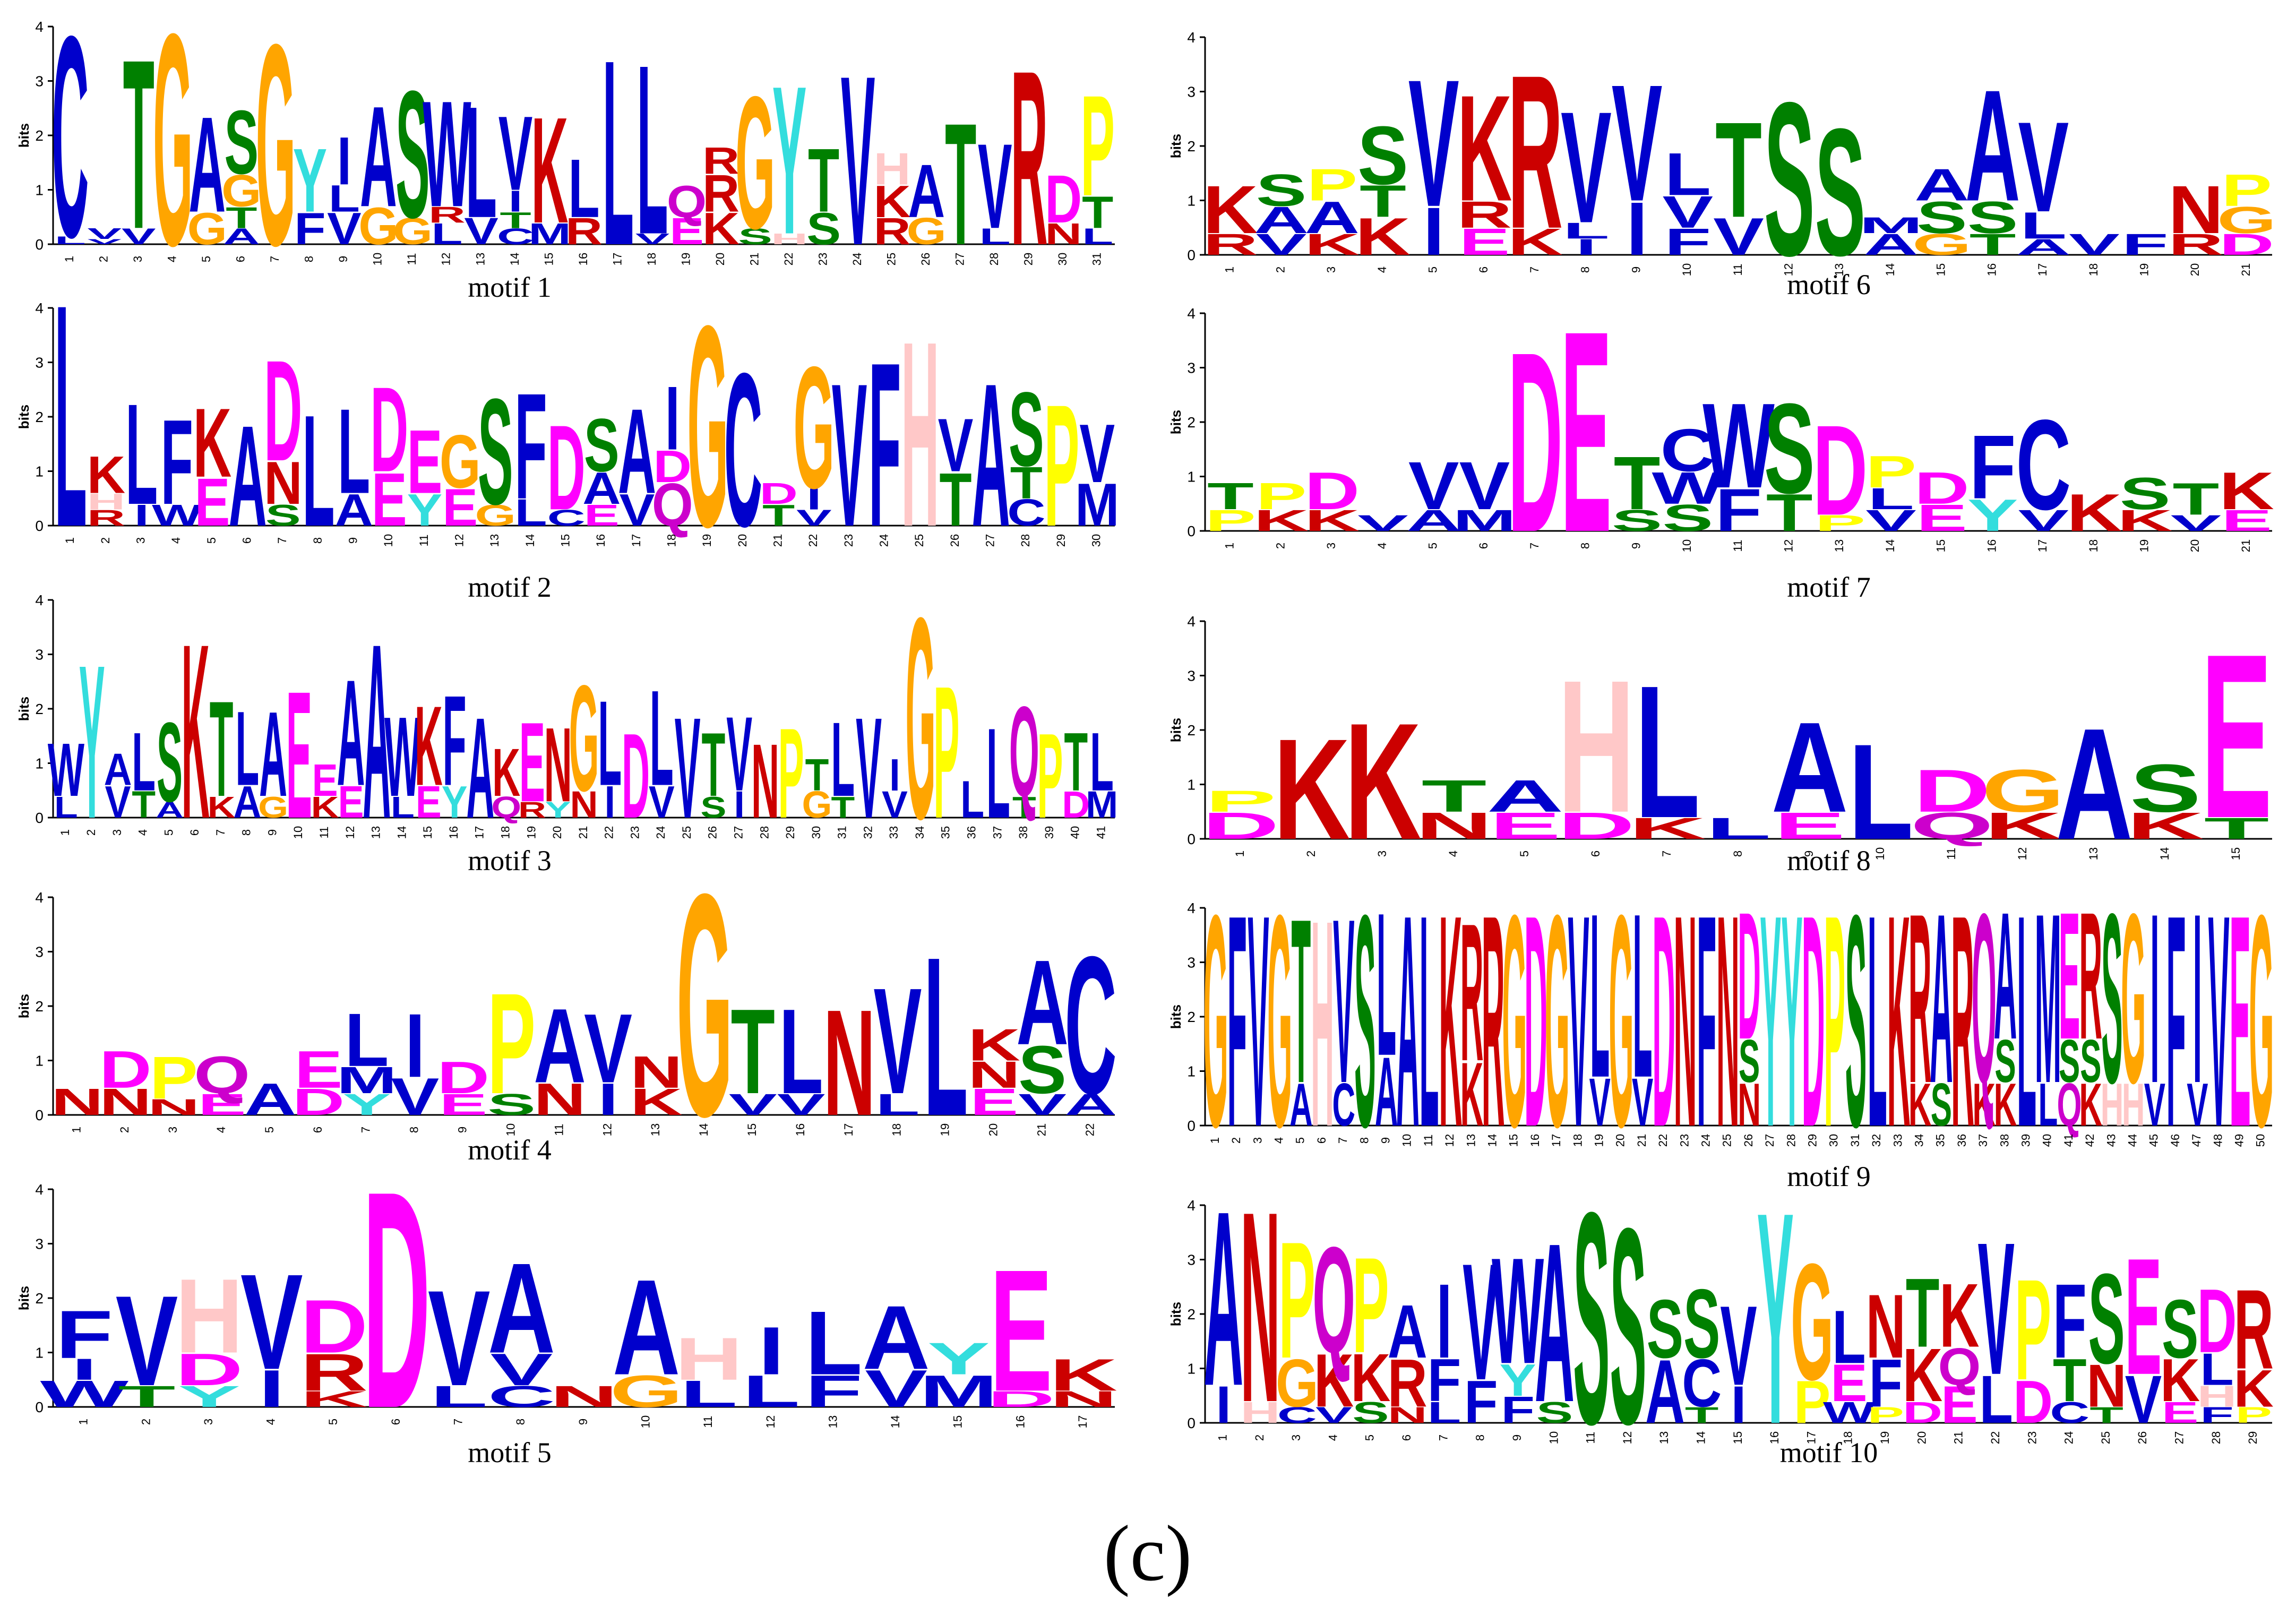 This screenshot has height=1623, width=2296. What do you see at coordinates (480, 259) in the screenshot?
I see `x-tick-label: 13` at bounding box center [480, 259].